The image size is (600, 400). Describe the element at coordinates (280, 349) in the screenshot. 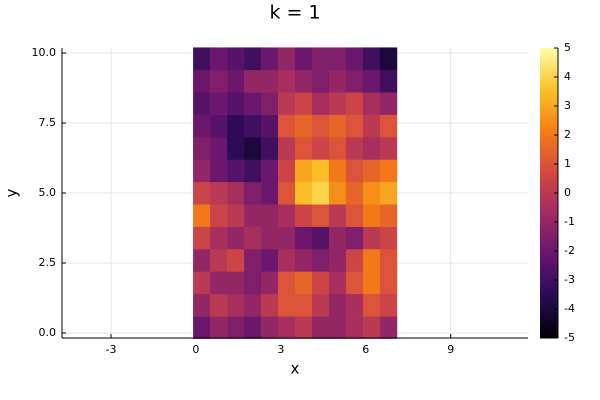

I see `x-tick-label: 3` at that location.